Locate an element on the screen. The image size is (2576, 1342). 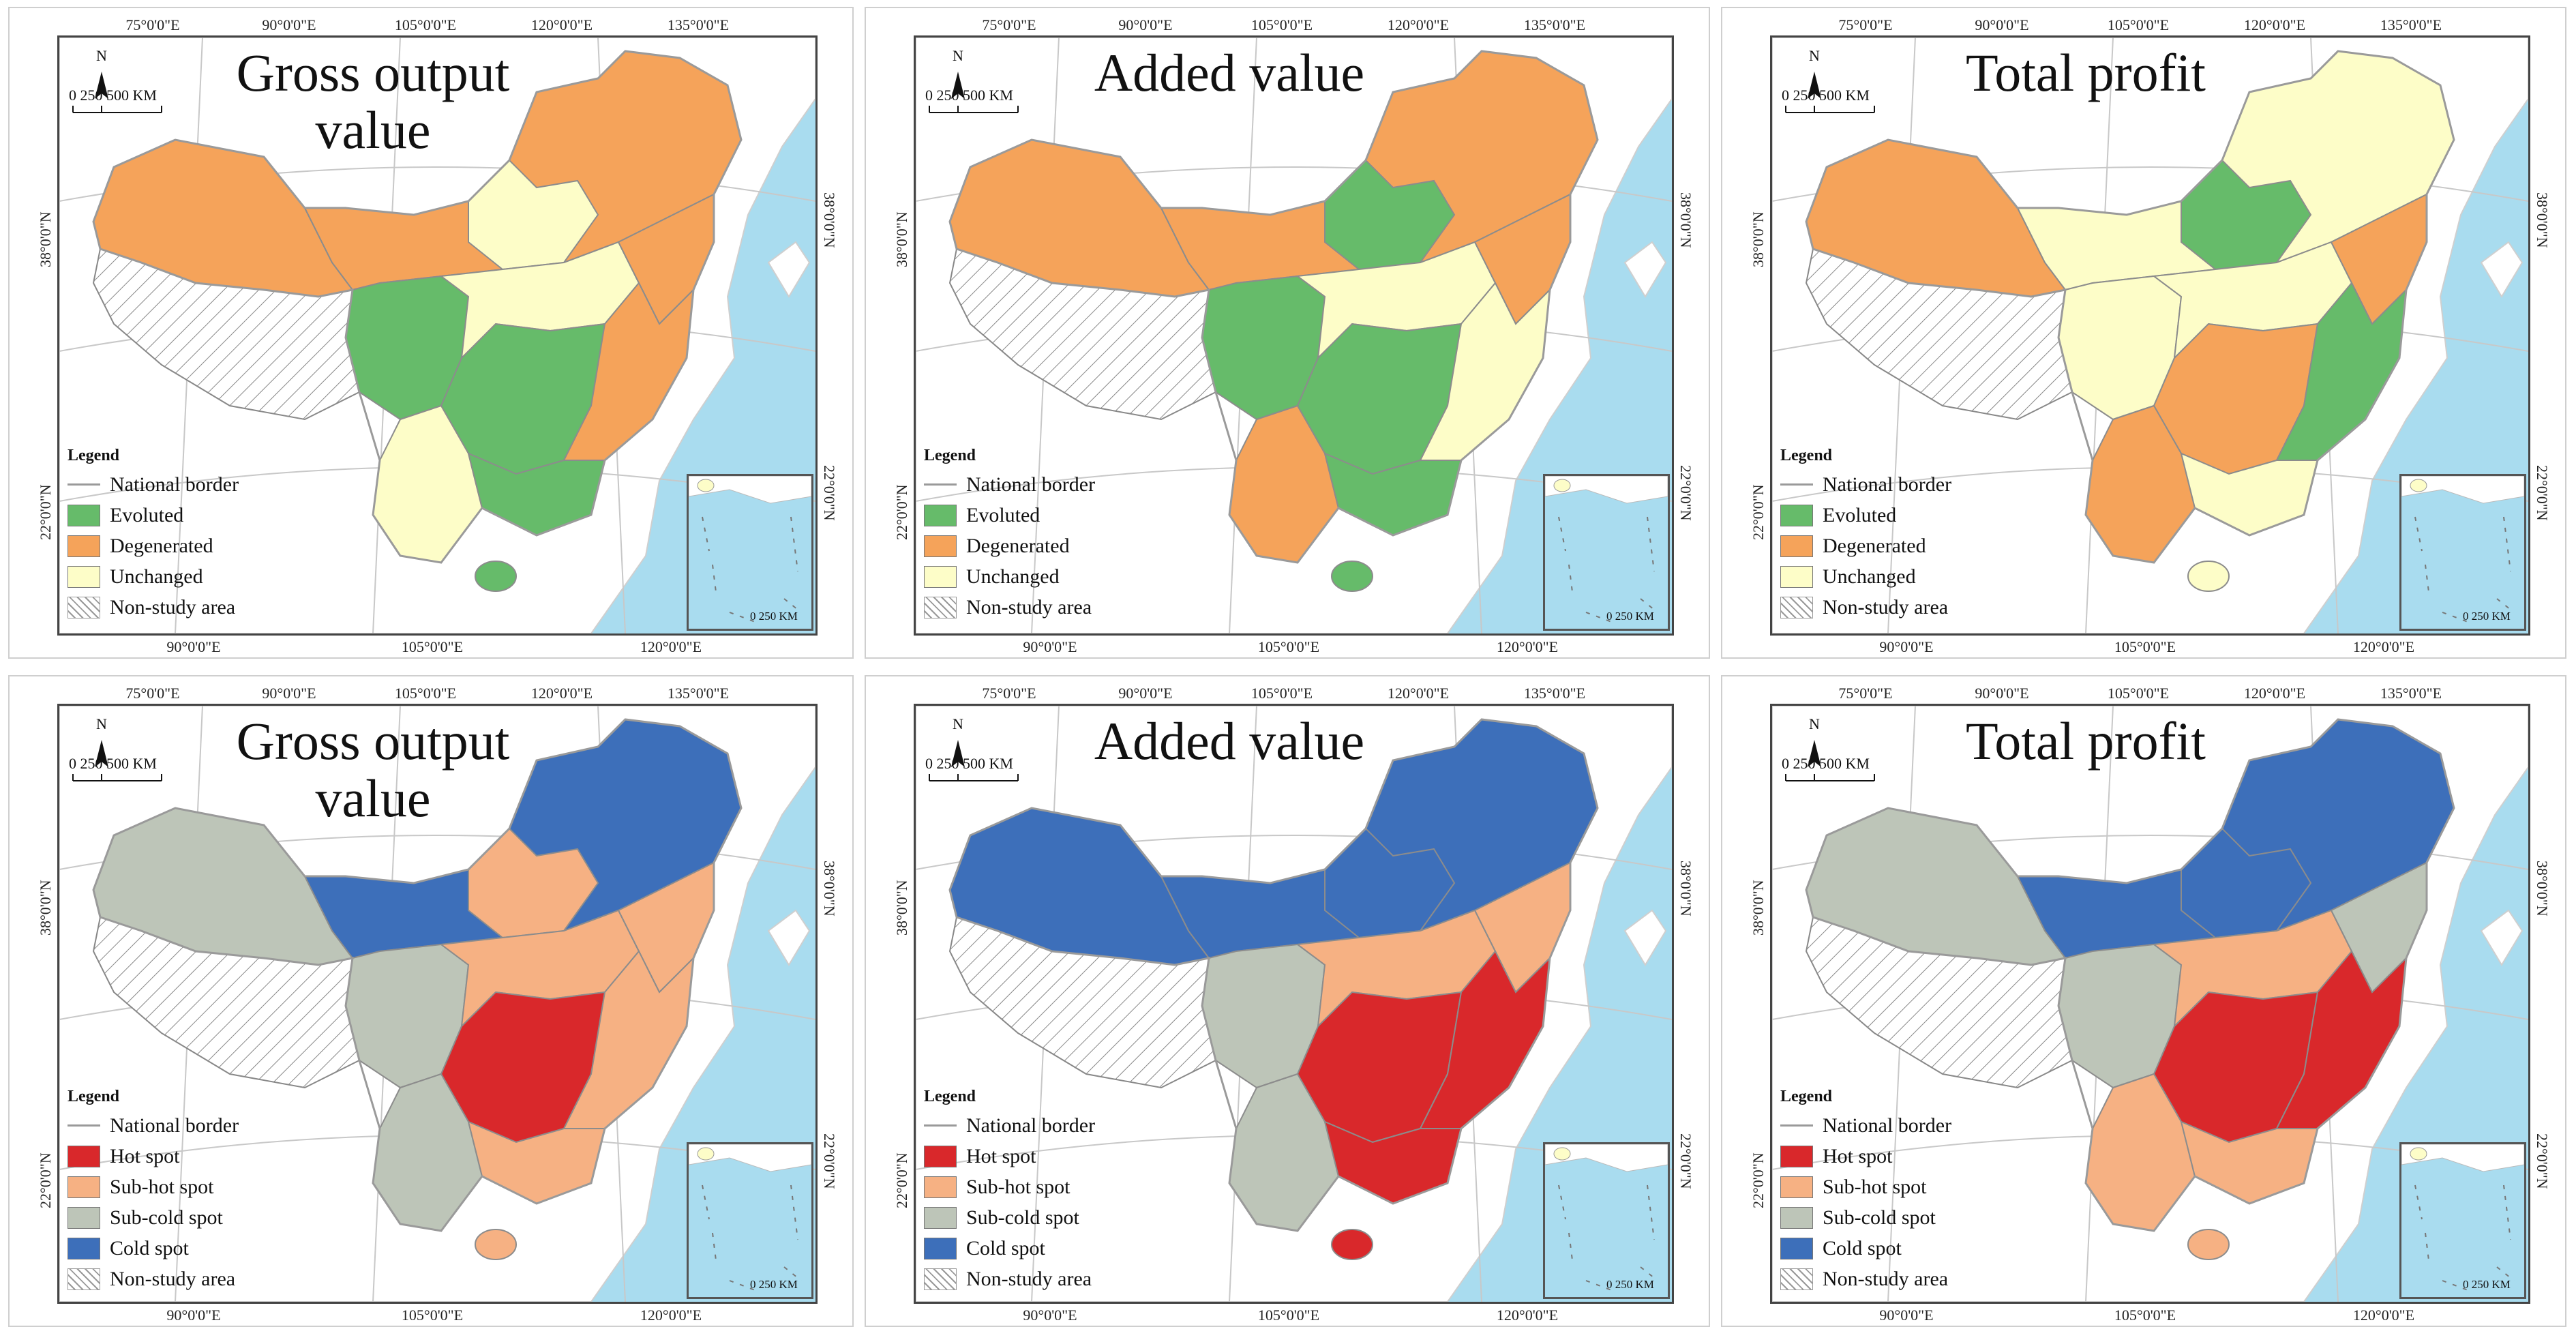
legend-item: Sub-hot spot is located at coordinates (172, 1187).